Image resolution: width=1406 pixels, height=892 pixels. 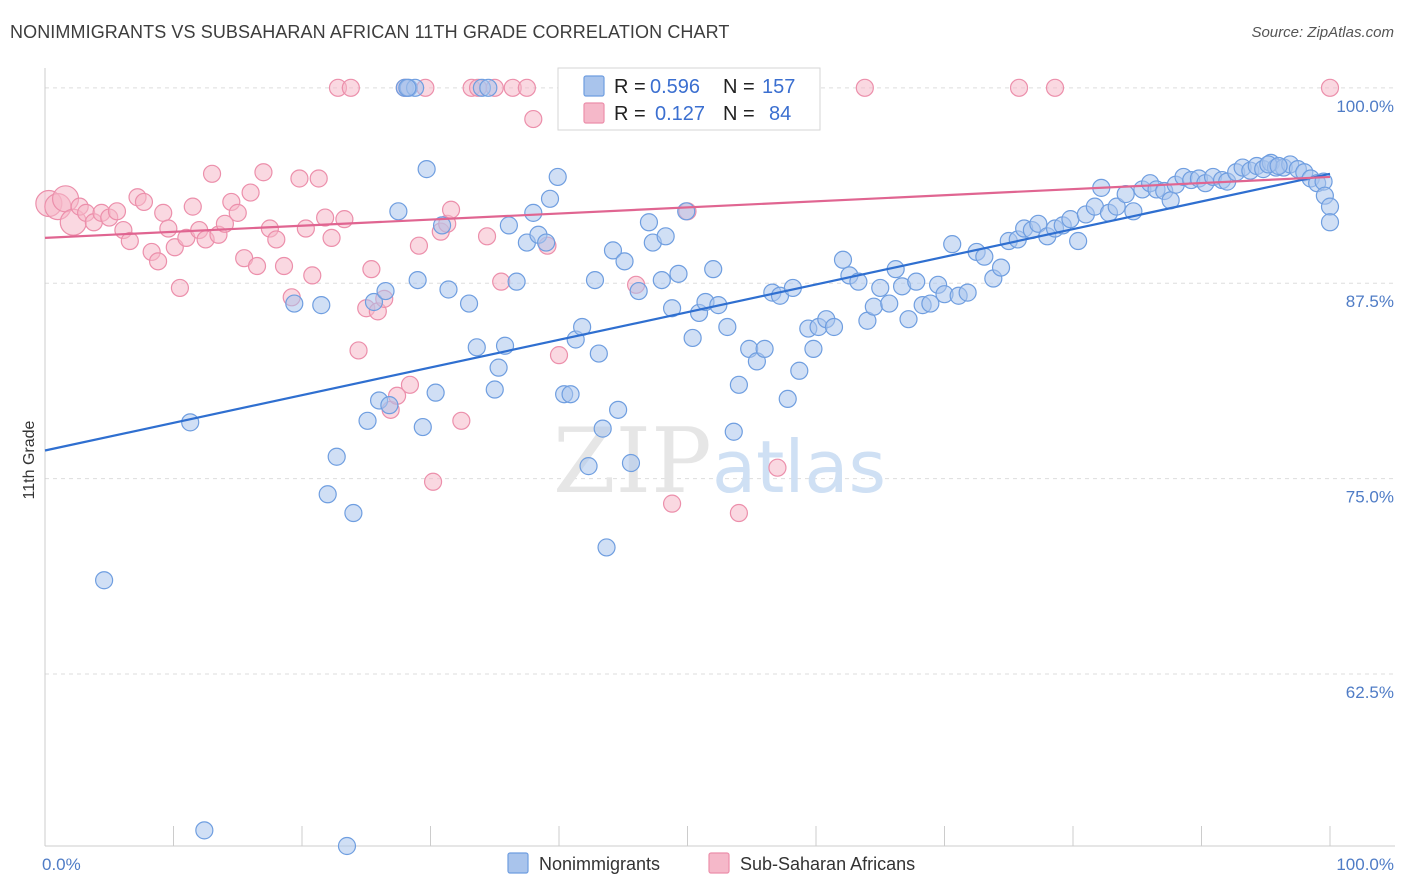 What do you see at coordinates (1370, 692) in the screenshot?
I see `y-tick-label-3: 62.5%` at bounding box center [1370, 692].